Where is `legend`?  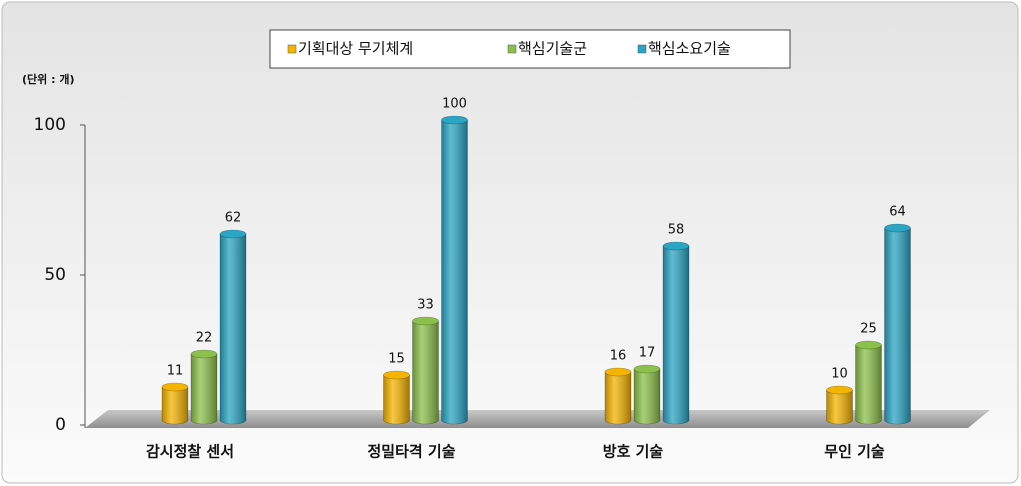
legend is located at coordinates (530, 49).